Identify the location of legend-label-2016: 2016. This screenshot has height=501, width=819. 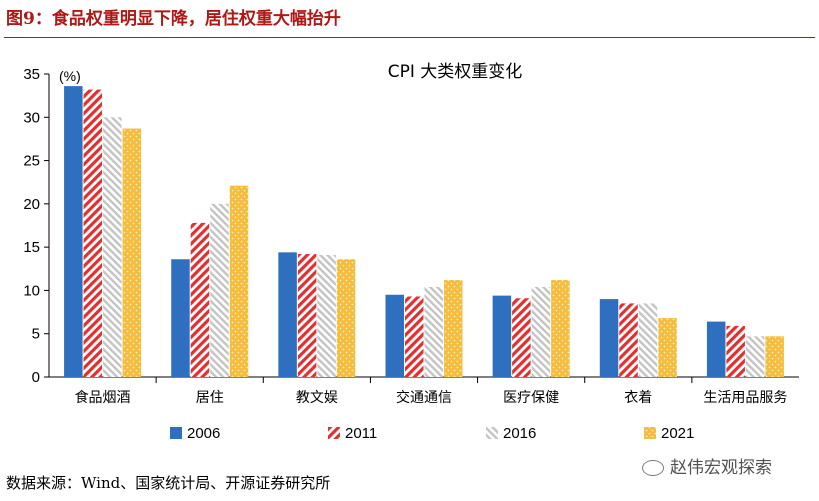
(519, 433).